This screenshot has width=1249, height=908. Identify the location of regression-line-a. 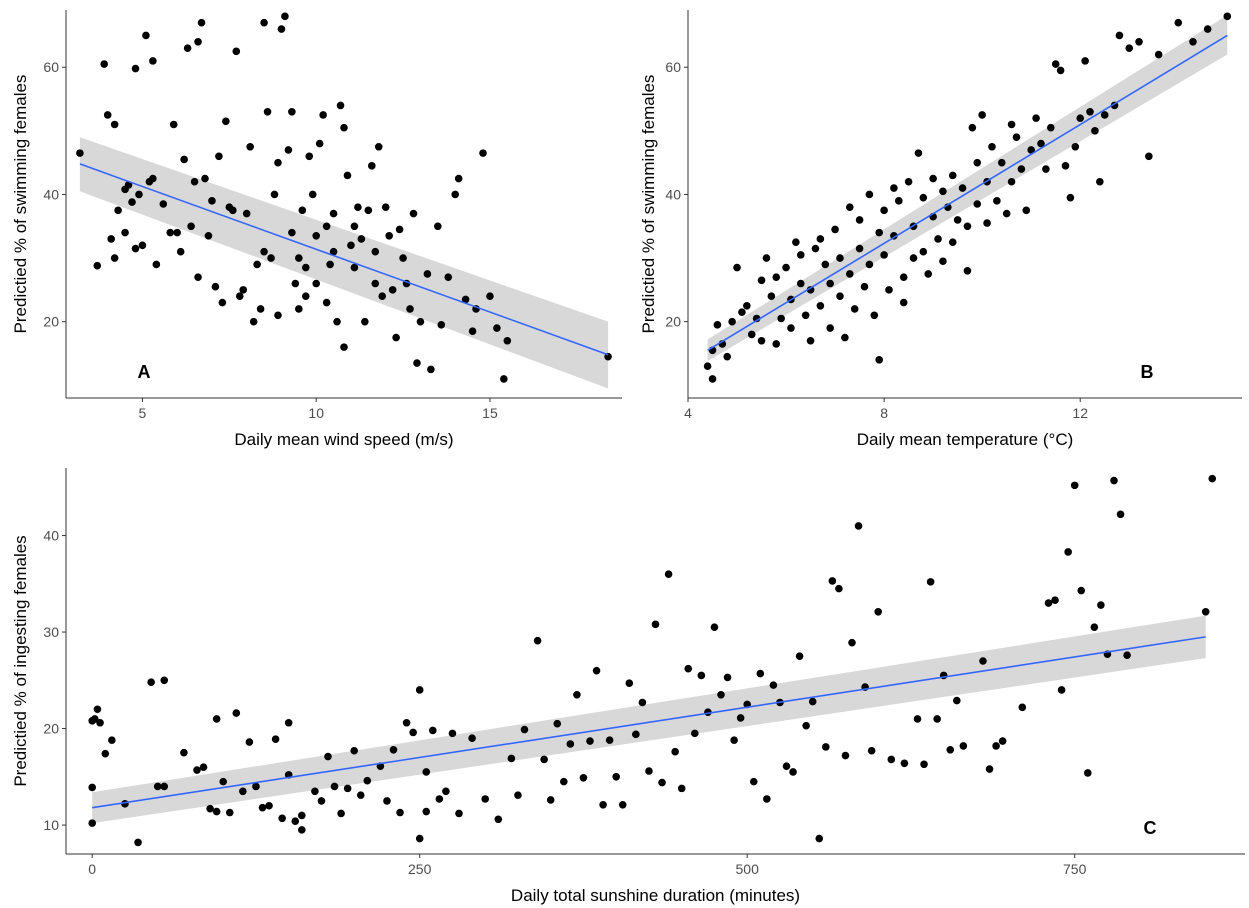
(344, 259).